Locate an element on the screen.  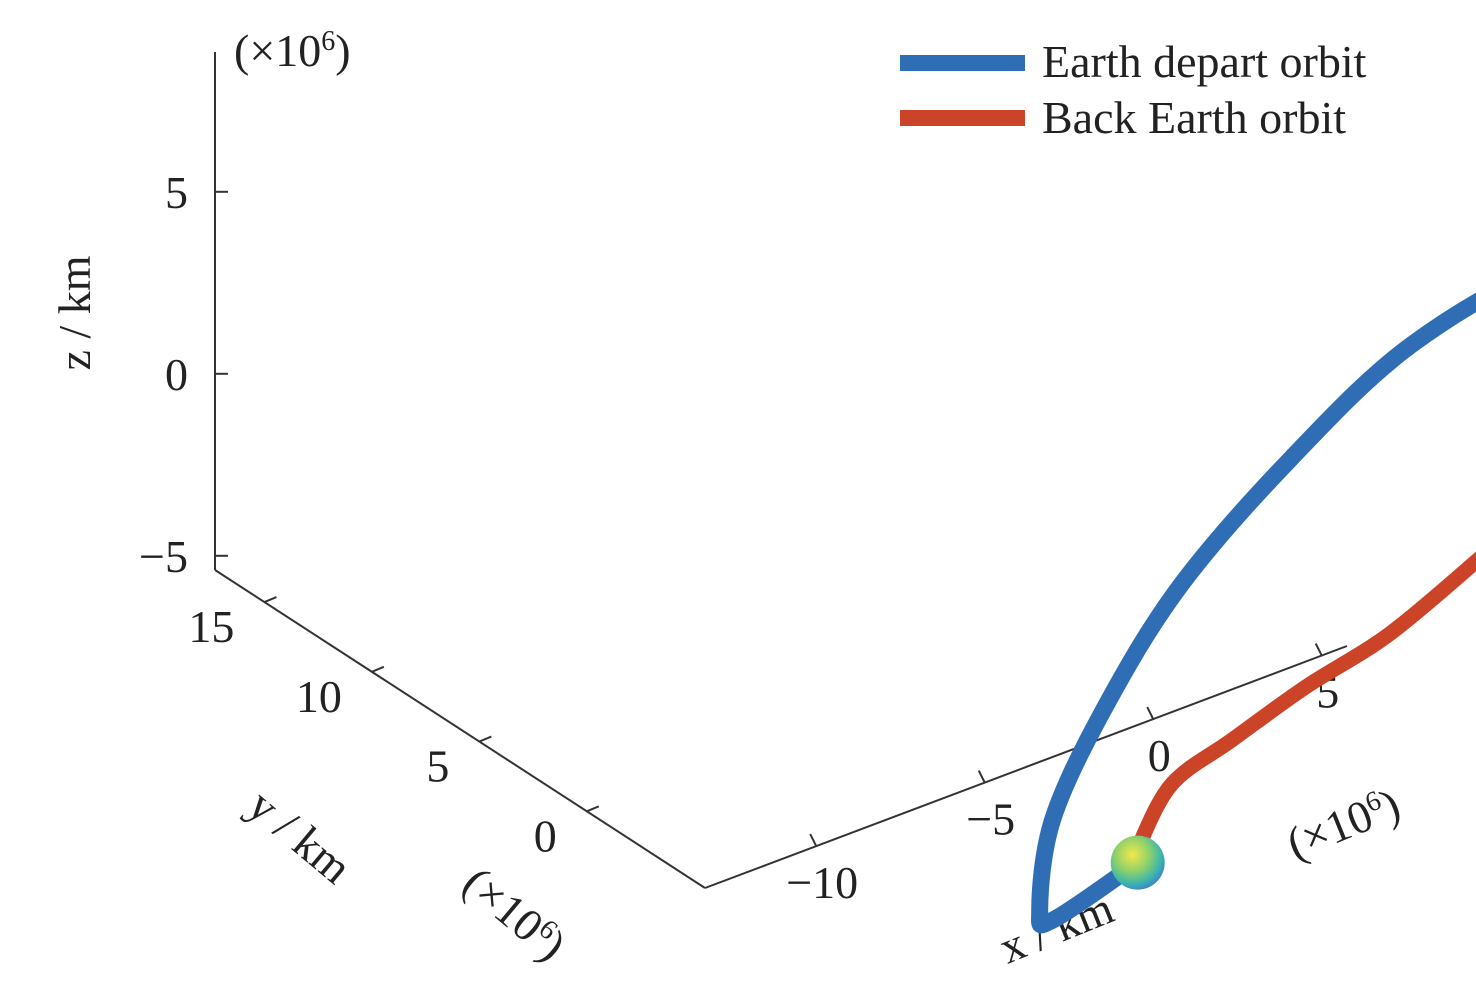
x-axis-line is located at coordinates (1026, 767).